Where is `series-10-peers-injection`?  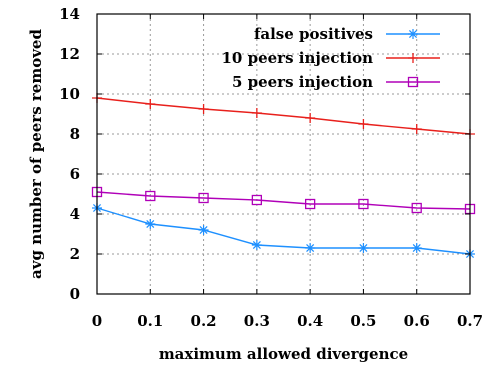
series-10-peers-injection is located at coordinates (283, 116).